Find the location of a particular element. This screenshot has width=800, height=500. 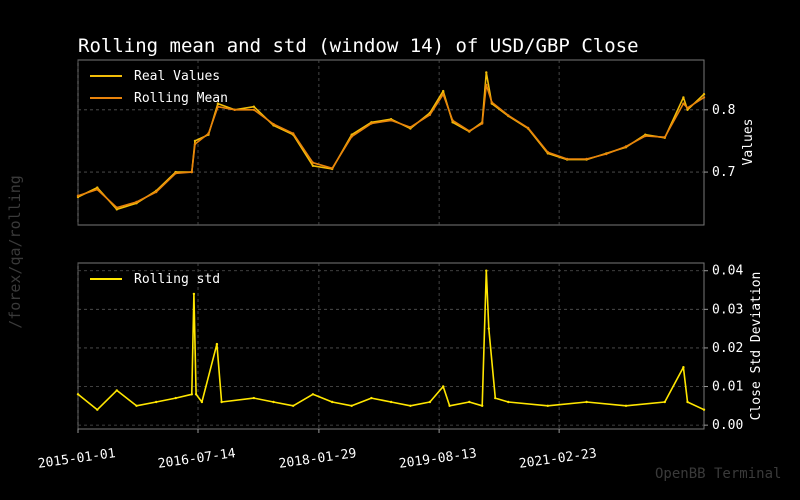

x-tick-label: 2016-07-14 is located at coordinates (197, 459).